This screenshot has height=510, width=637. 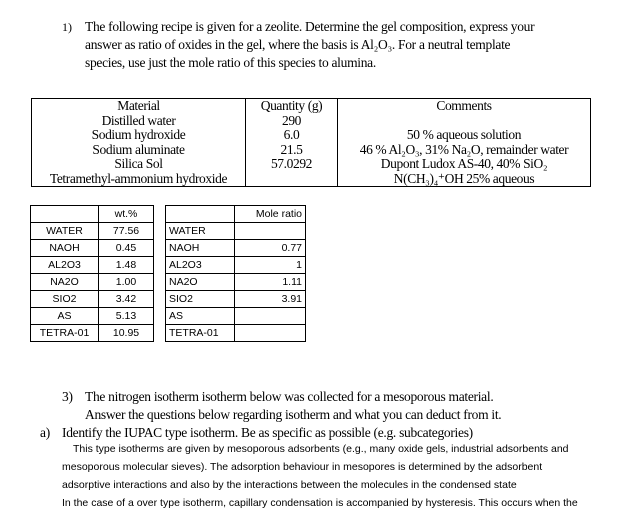 What do you see at coordinates (270, 299) in the screenshot?
I see `value-cell: 3.91` at bounding box center [270, 299].